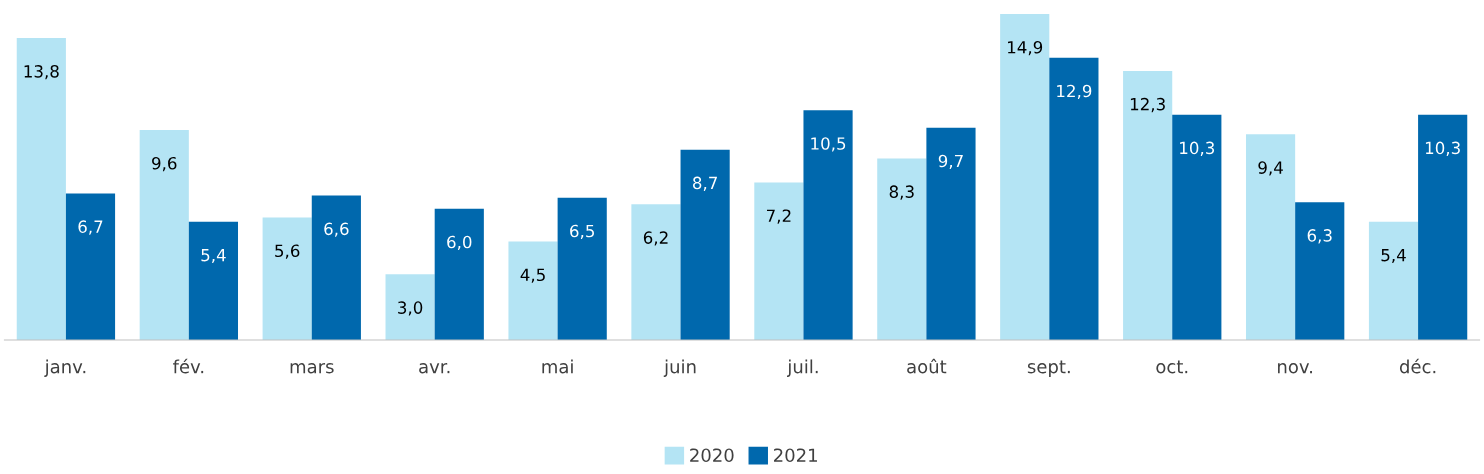  I want to click on x-tick-label: fév., so click(188, 366).